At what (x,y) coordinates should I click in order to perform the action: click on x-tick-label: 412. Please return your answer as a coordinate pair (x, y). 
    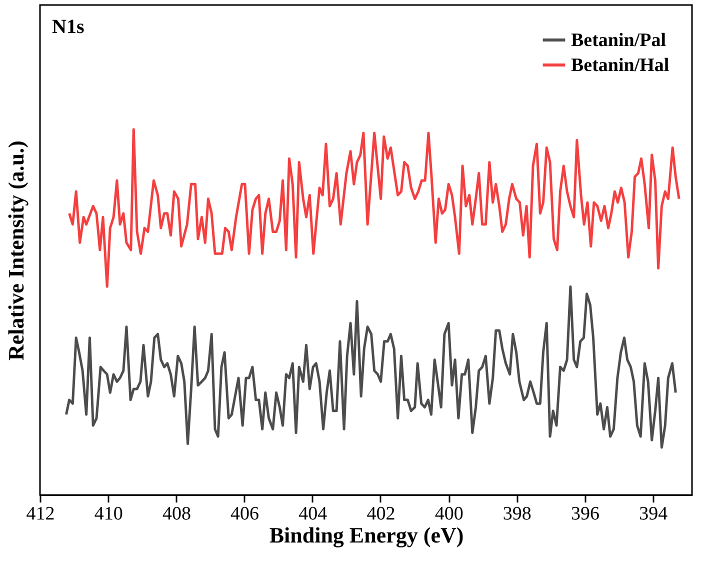
    Looking at the image, I should click on (40, 514).